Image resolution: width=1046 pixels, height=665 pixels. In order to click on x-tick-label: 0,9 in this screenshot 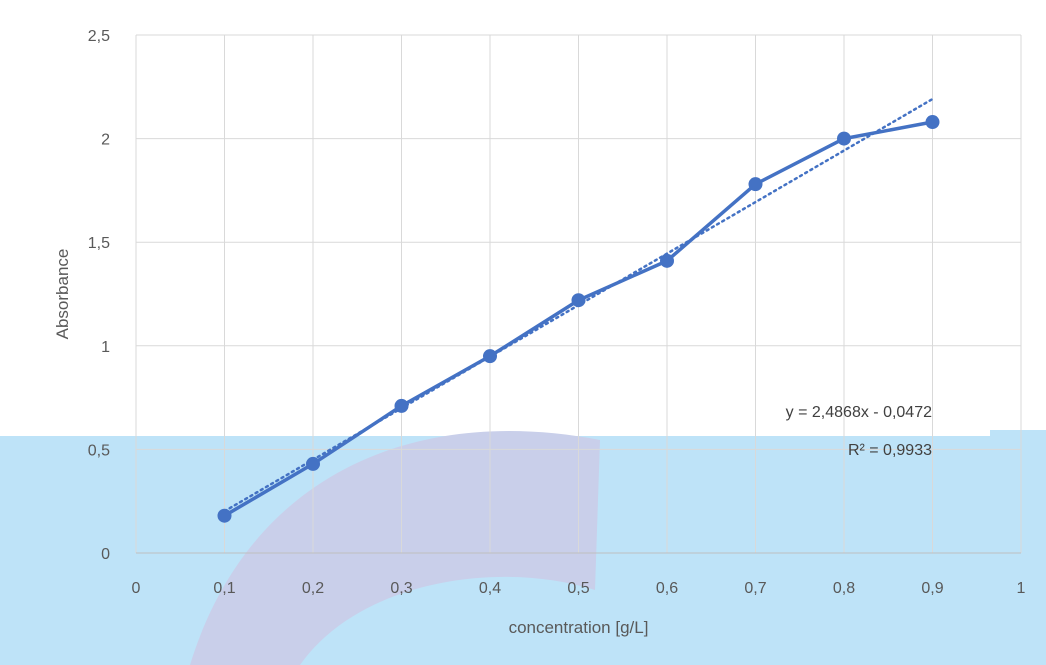, I will do `click(932, 588)`.